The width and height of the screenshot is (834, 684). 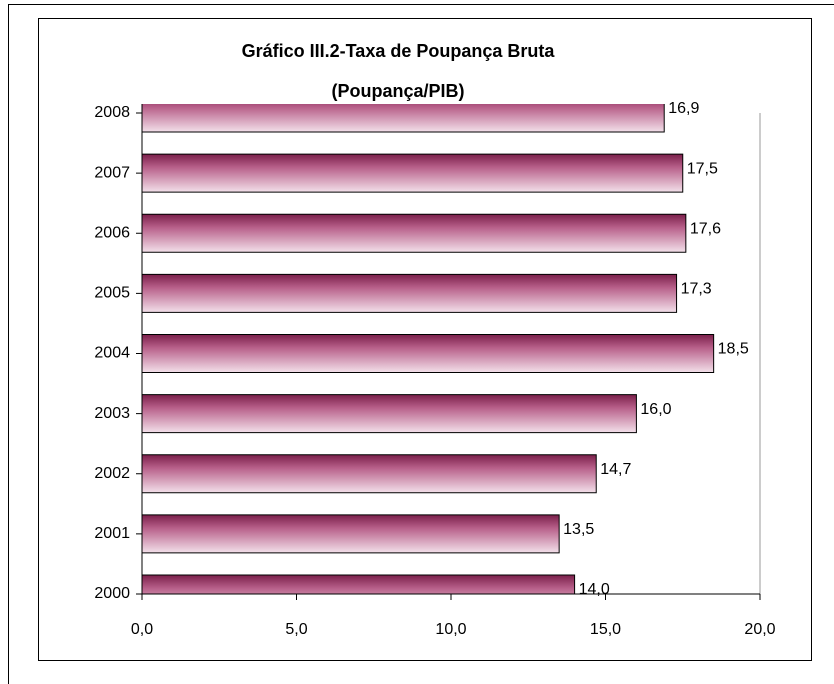 I want to click on x-tick-label: 20,0, so click(x=759, y=629).